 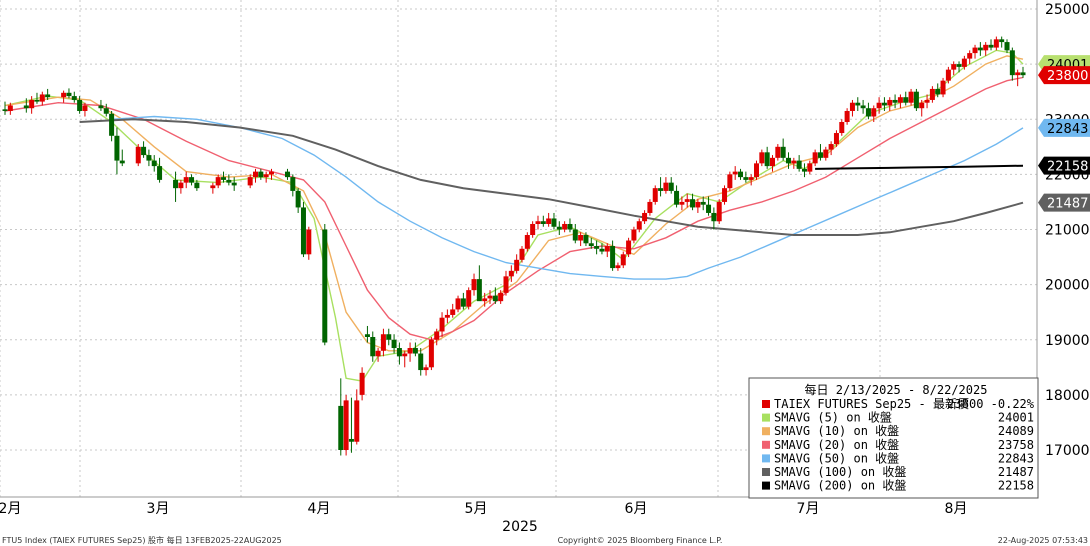 I want to click on legend-label: SMAVG (20) on 收盤, so click(x=836, y=445).